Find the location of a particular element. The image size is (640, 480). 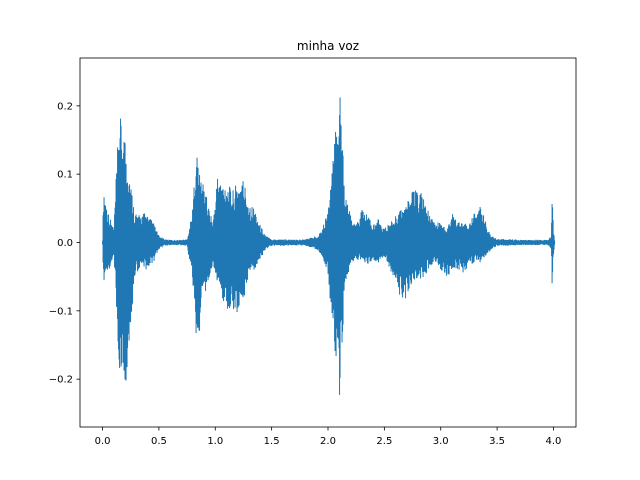

y-tick-label: −0.1 is located at coordinates (61, 311).